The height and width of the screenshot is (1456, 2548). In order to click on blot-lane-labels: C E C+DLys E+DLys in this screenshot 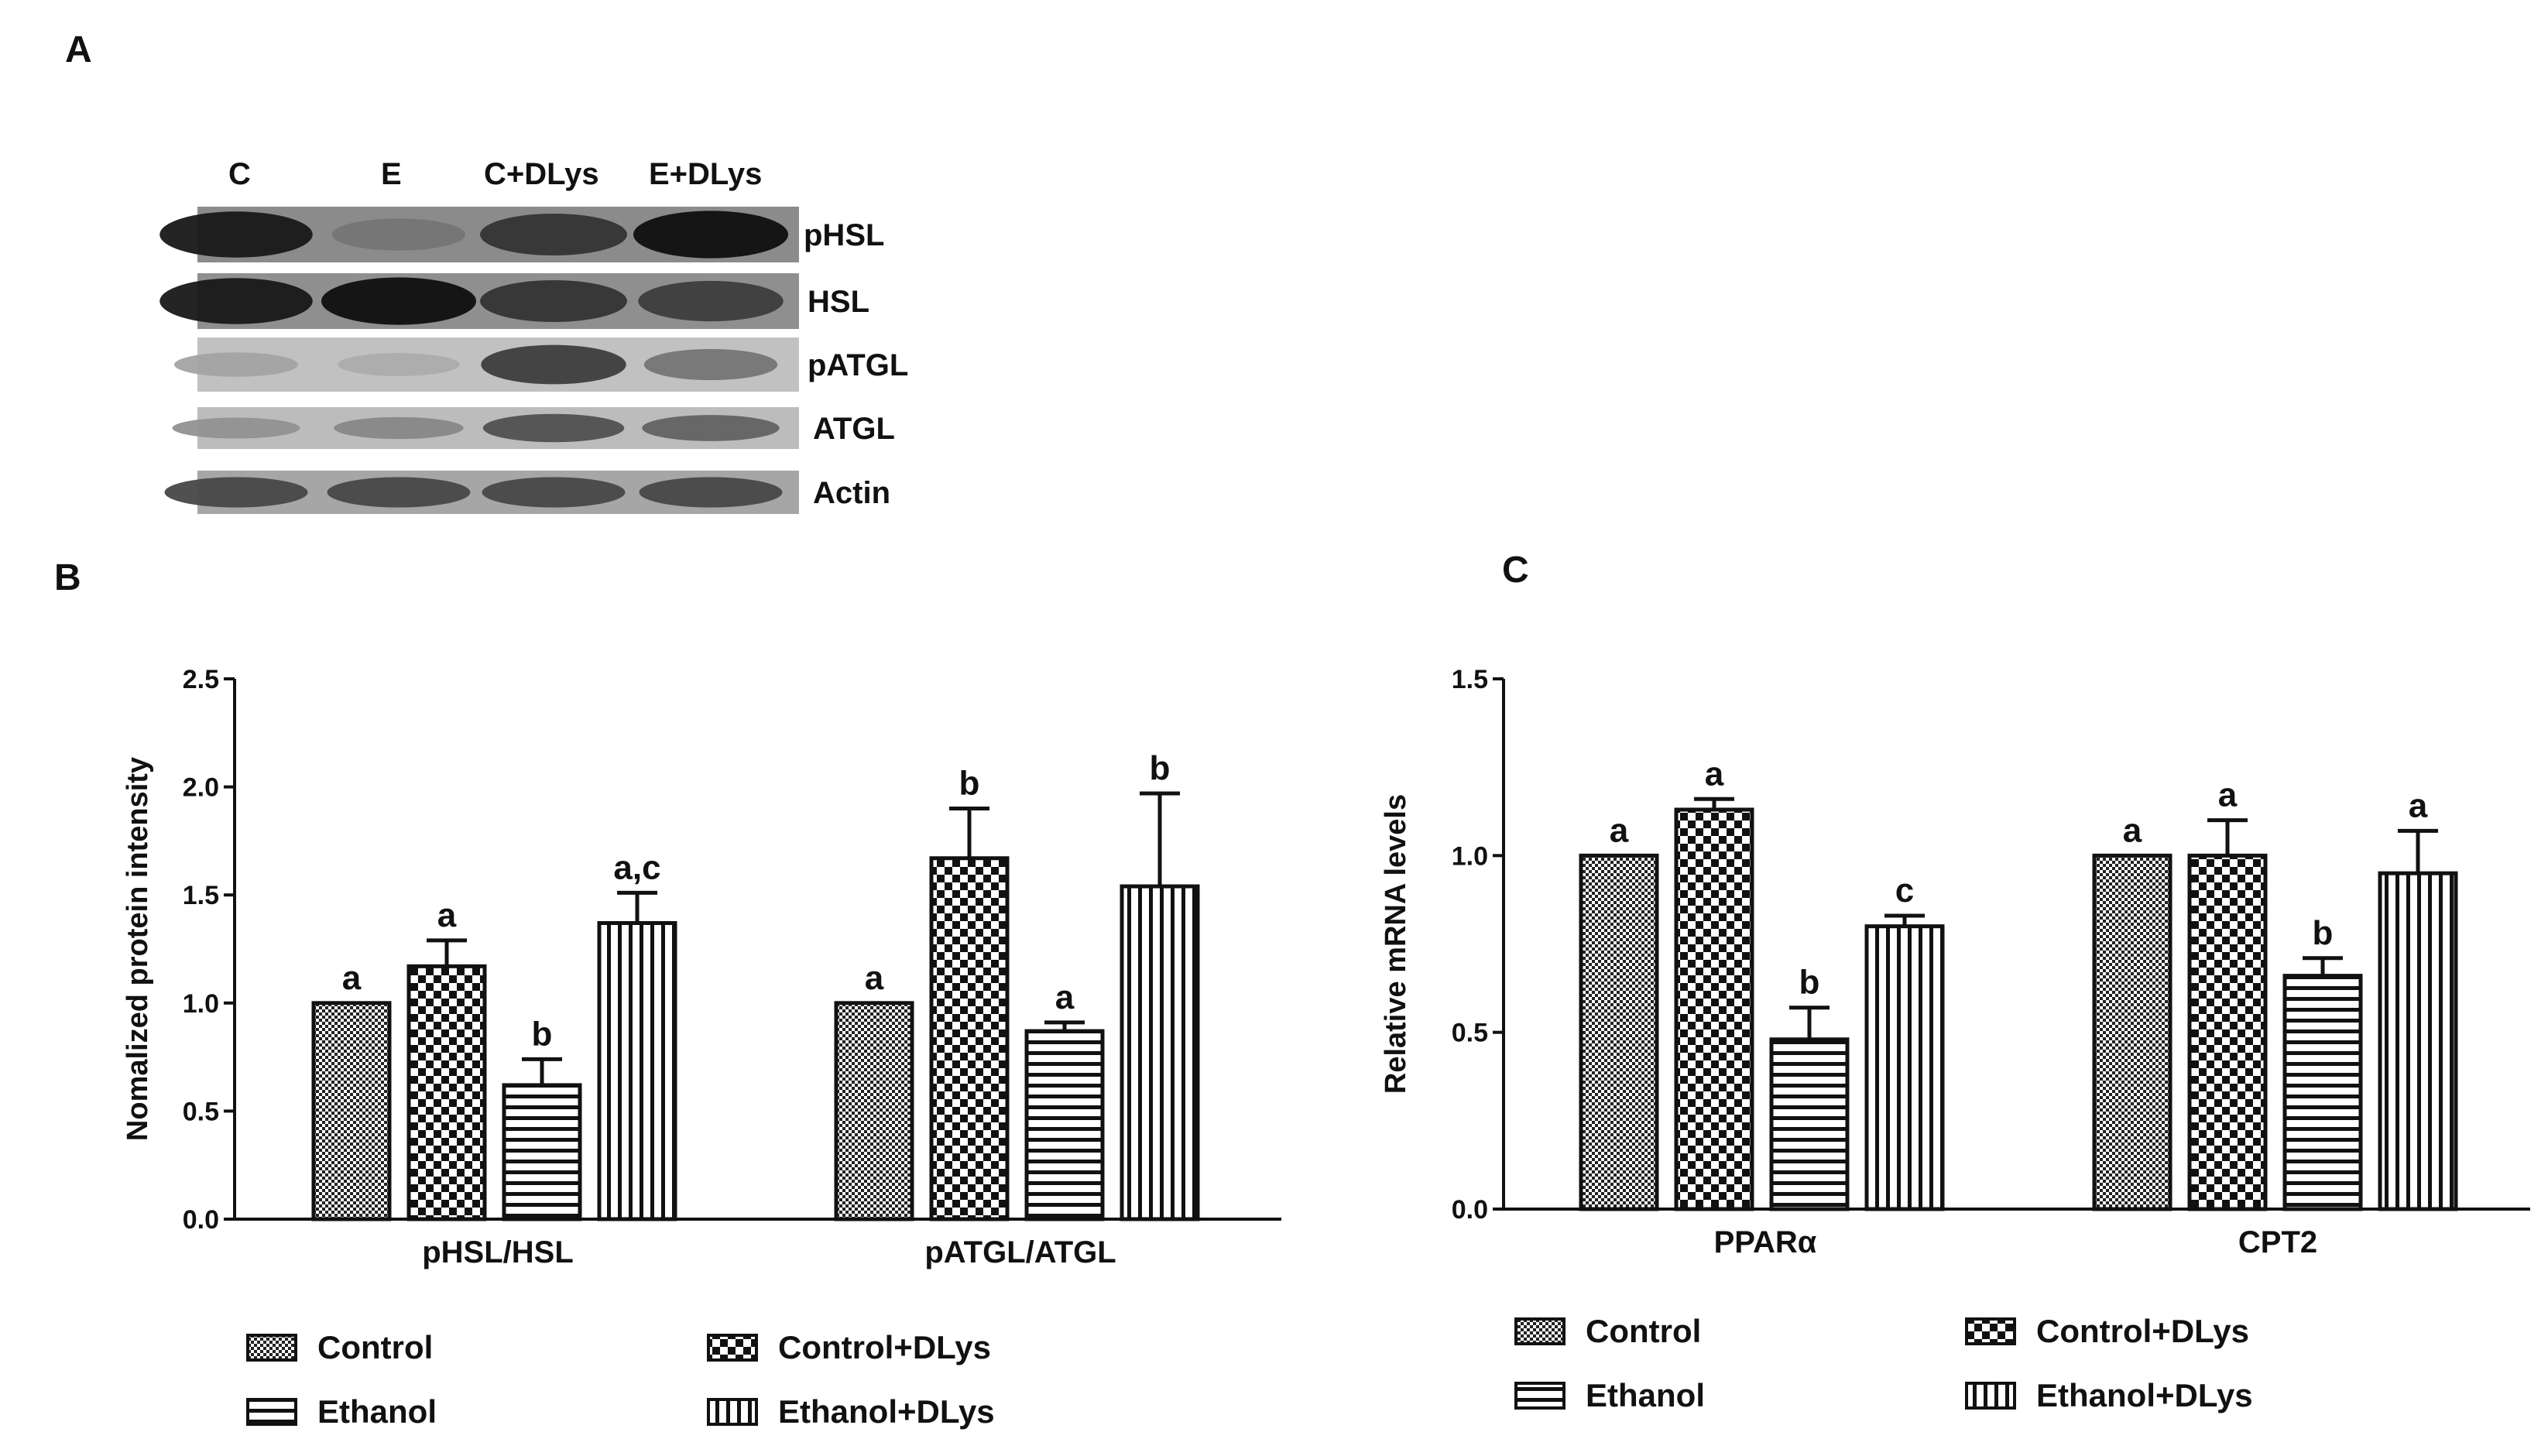, I will do `click(495, 174)`.